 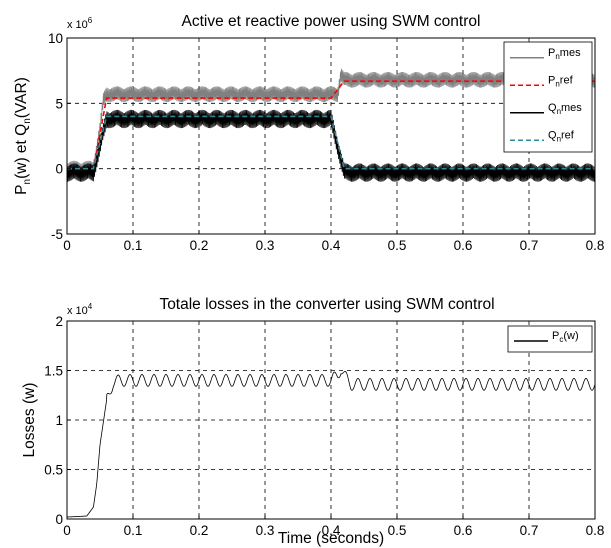 What do you see at coordinates (53, 470) in the screenshot?
I see `y-tick-label: 0.5` at bounding box center [53, 470].